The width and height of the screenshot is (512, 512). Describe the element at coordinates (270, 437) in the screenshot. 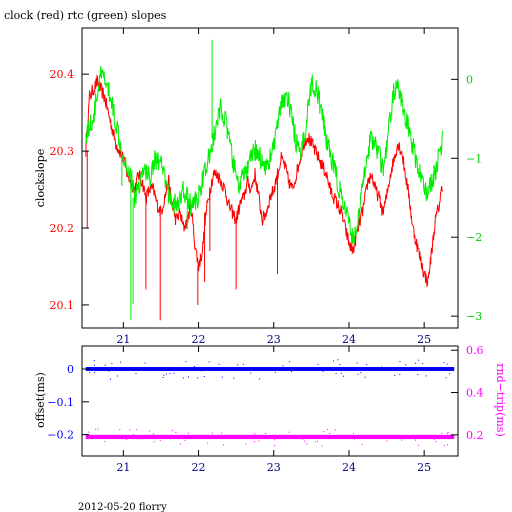

I see `bottom-series-roundtrip-band` at that location.